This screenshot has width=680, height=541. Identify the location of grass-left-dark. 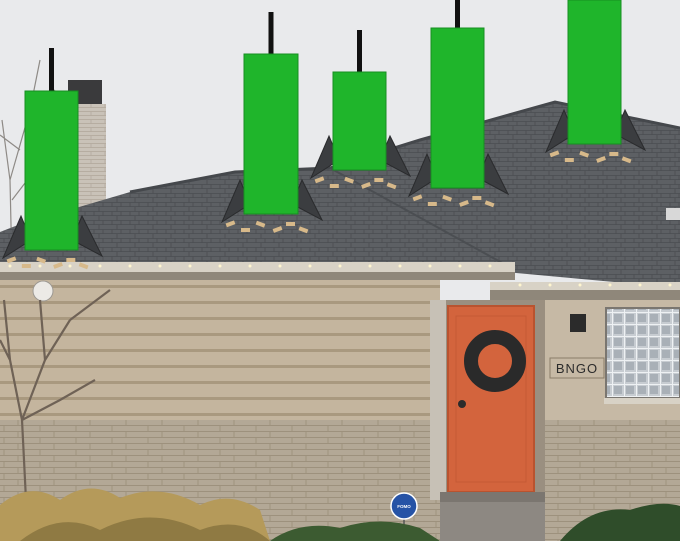
(145, 529).